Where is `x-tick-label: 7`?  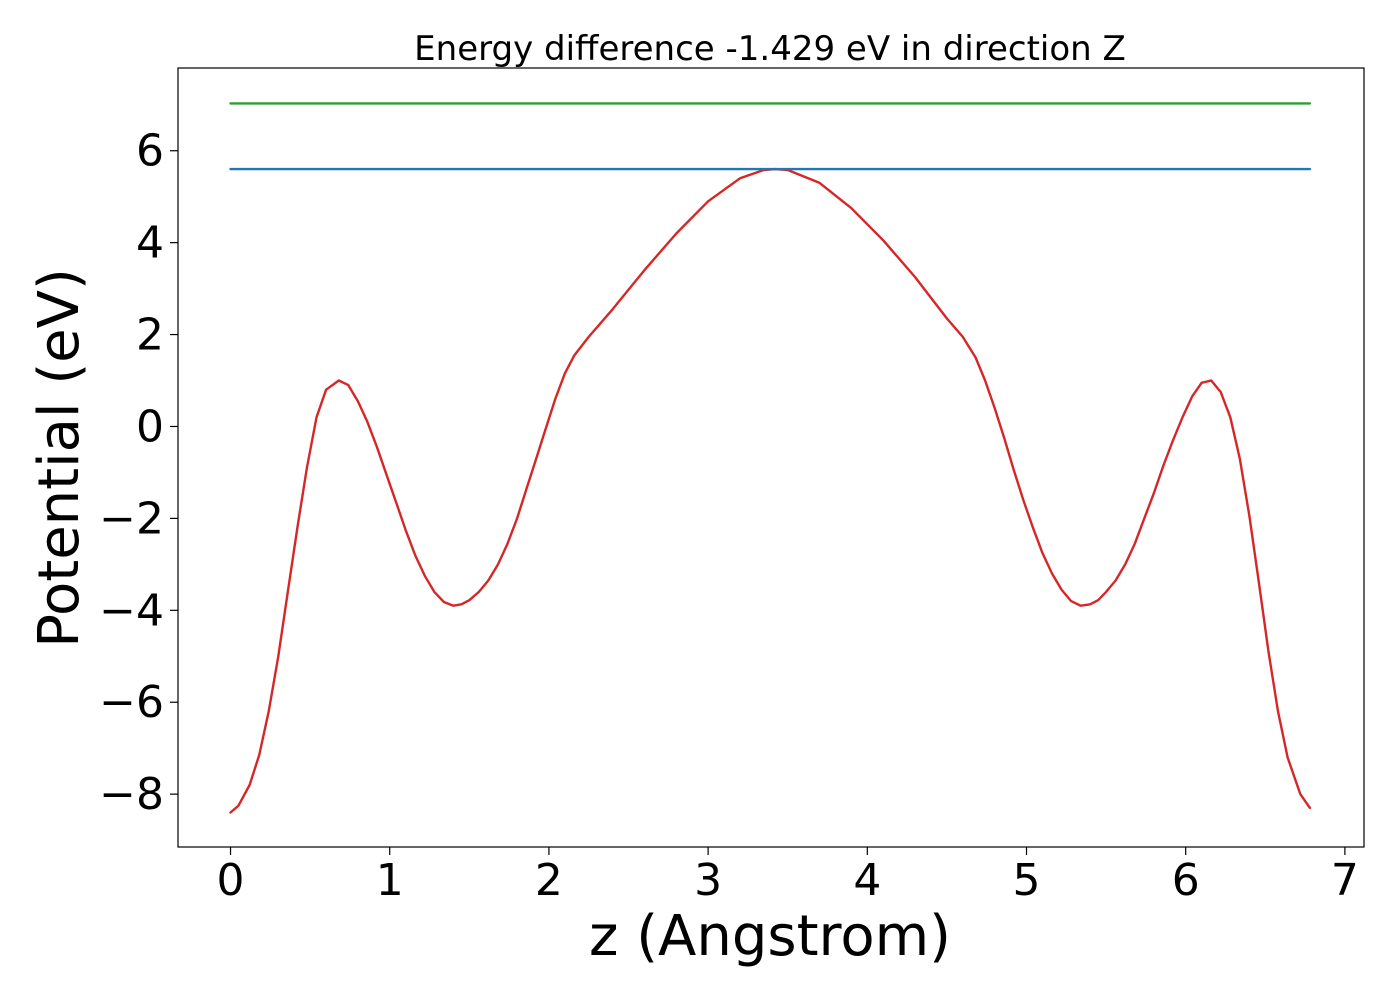 x-tick-label: 7 is located at coordinates (1345, 880).